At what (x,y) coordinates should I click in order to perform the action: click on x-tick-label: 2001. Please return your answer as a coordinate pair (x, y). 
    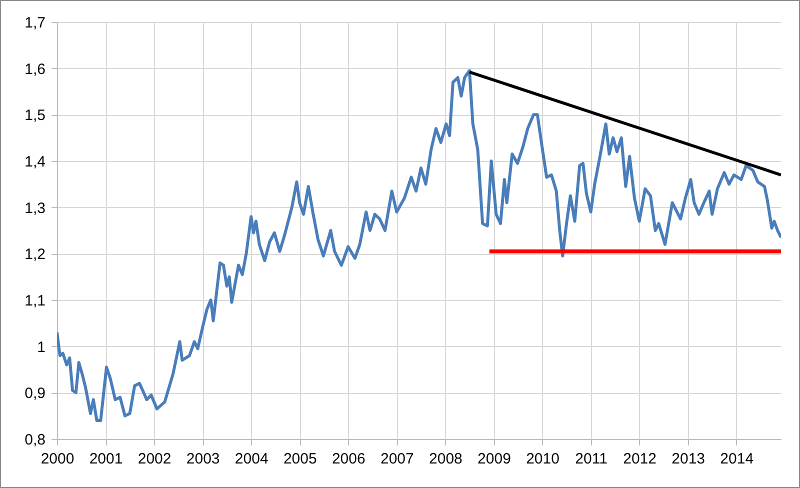
    Looking at the image, I should click on (106, 459).